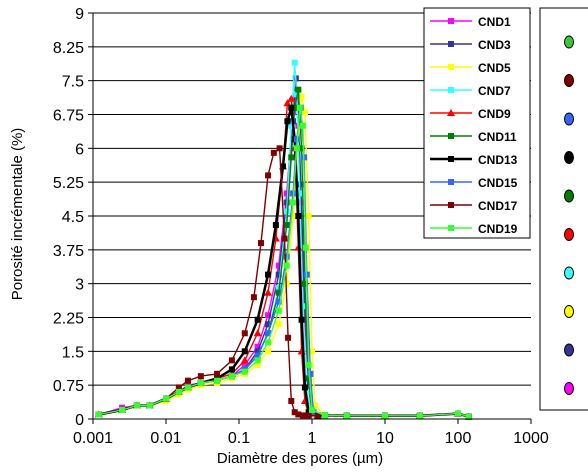 The height and width of the screenshot is (473, 588). What do you see at coordinates (68, 251) in the screenshot?
I see `y-tick-label-5: 3.75` at bounding box center [68, 251].